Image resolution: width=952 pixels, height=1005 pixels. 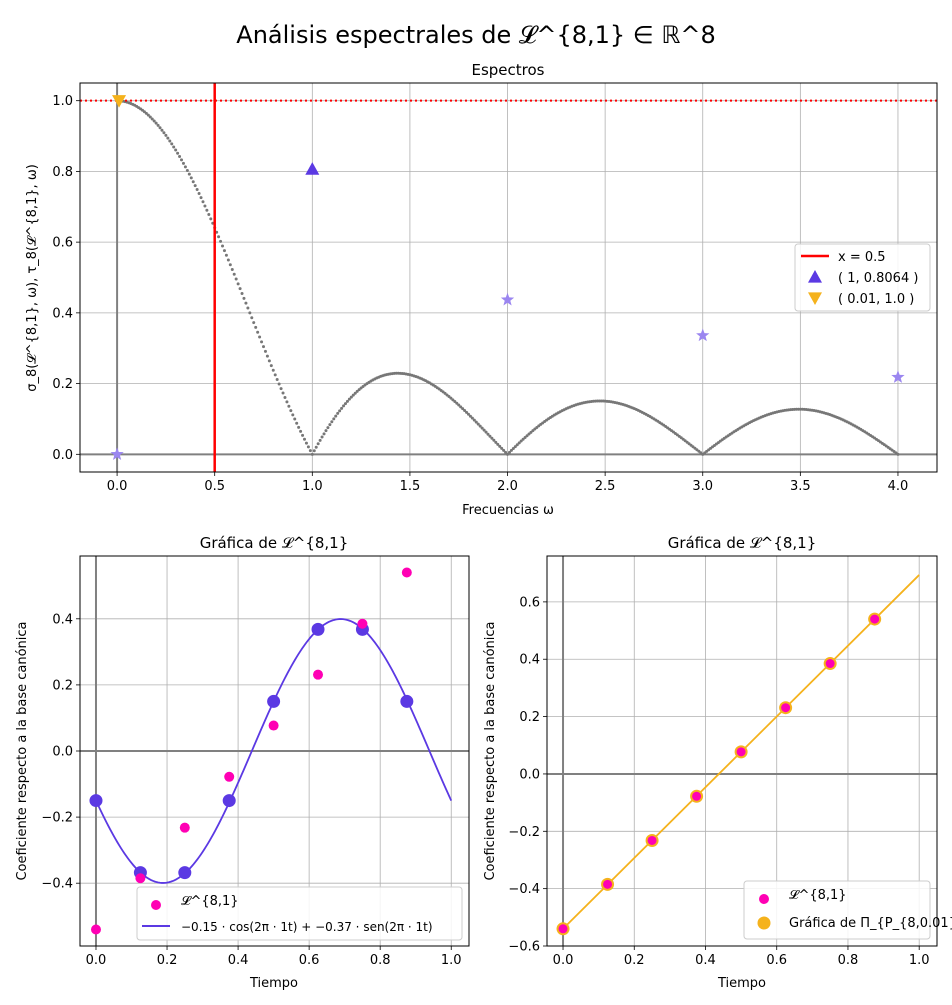 I want to click on projection-ylabel: Coeficiente respecto a la base canónica, so click(x=490, y=750).